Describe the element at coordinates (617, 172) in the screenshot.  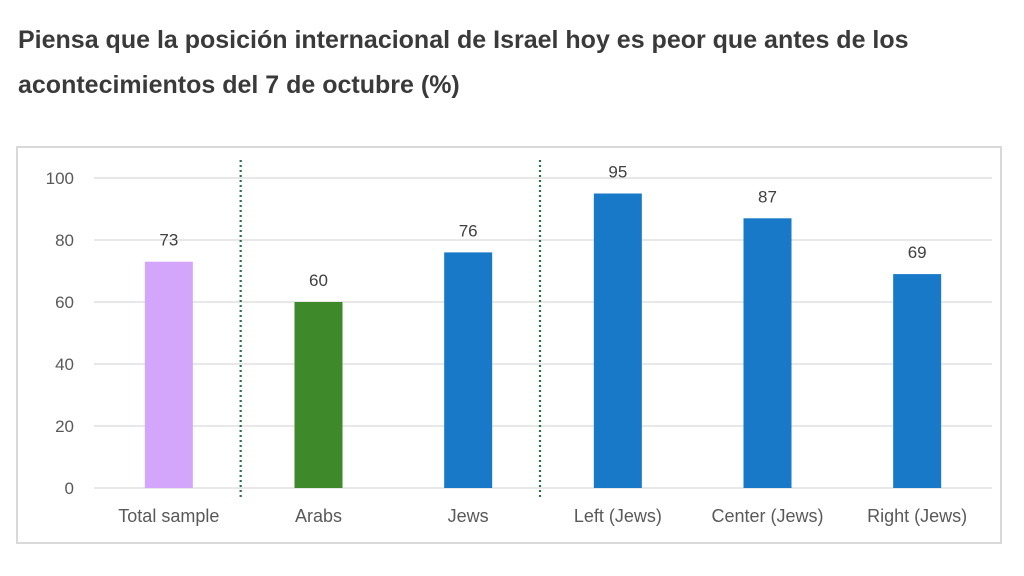
I see `value-label-left-jews: 95` at that location.